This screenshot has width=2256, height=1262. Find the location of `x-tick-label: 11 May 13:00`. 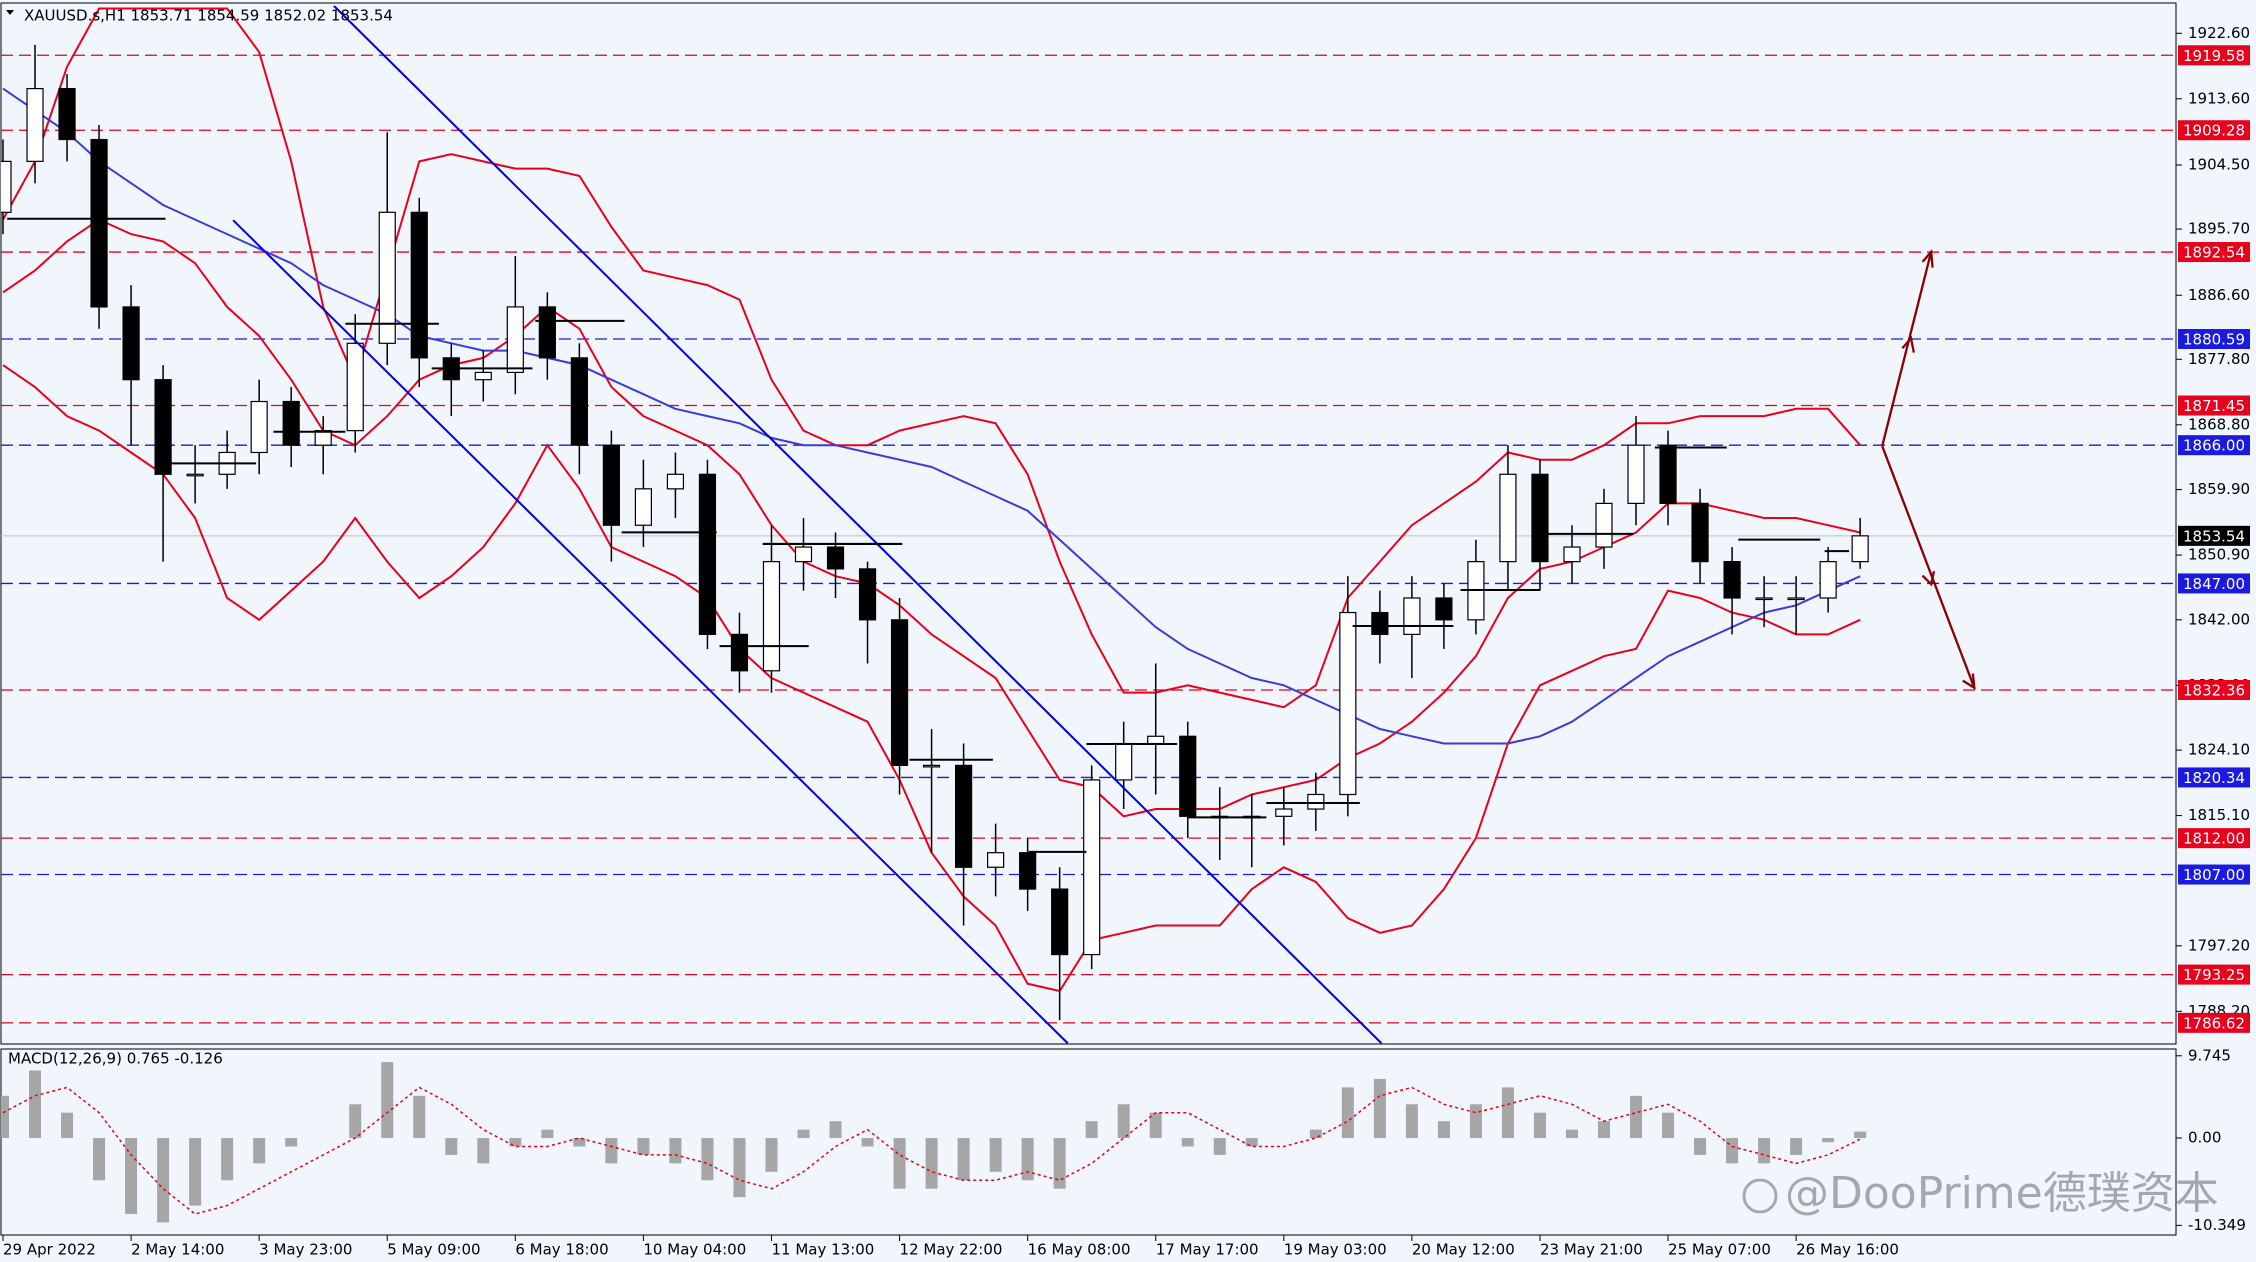

x-tick-label: 11 May 13:00 is located at coordinates (822, 1250).